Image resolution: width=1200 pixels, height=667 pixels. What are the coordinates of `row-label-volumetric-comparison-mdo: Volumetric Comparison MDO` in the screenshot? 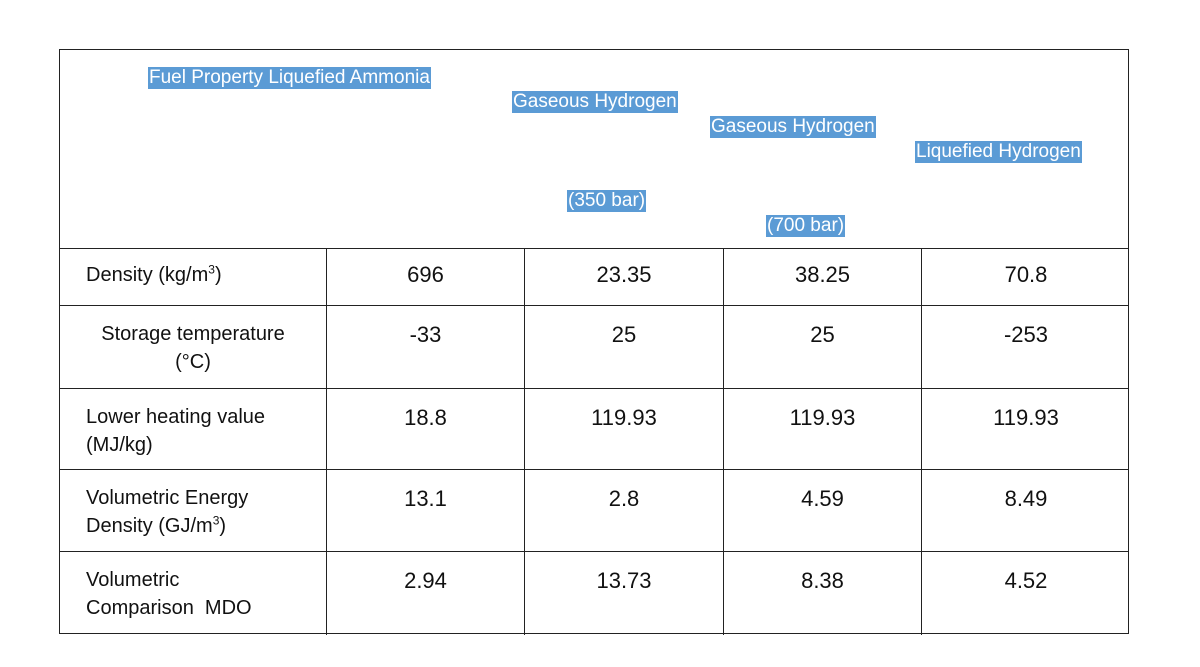 It's located at (169, 594).